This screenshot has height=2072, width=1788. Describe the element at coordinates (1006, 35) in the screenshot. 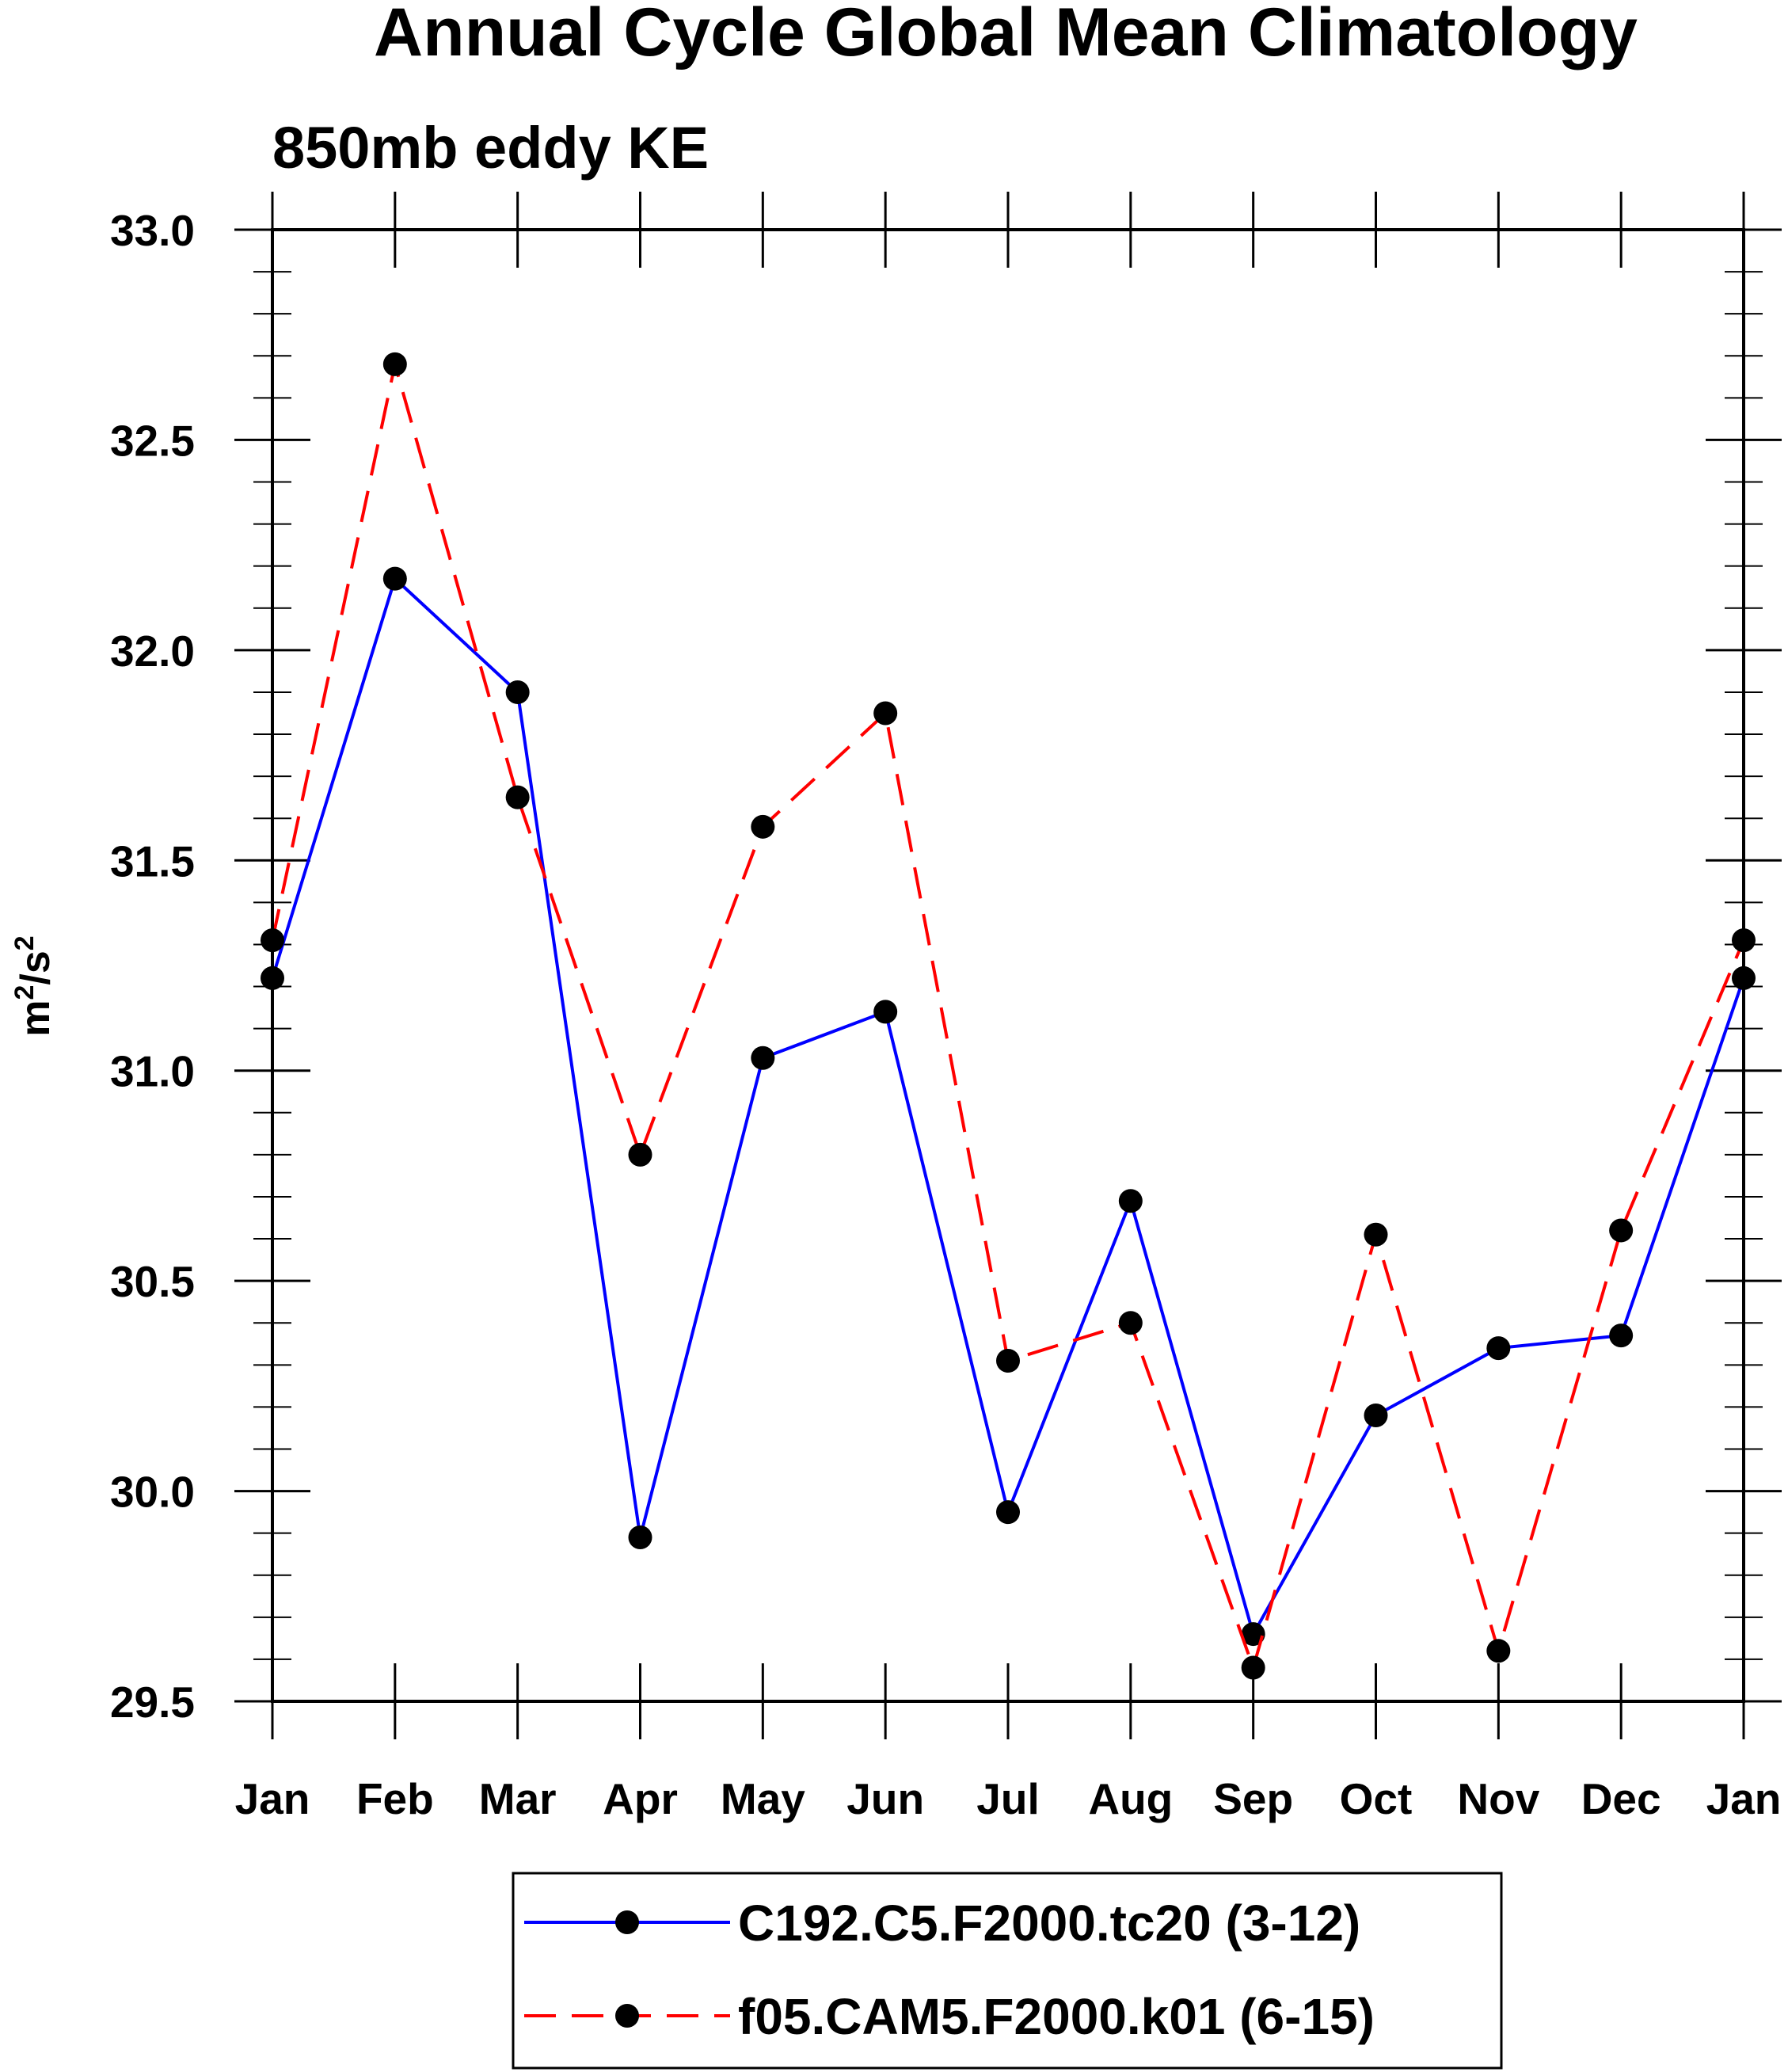

I see `chart-title: Annual Cycle Global Mean Climatology` at that location.